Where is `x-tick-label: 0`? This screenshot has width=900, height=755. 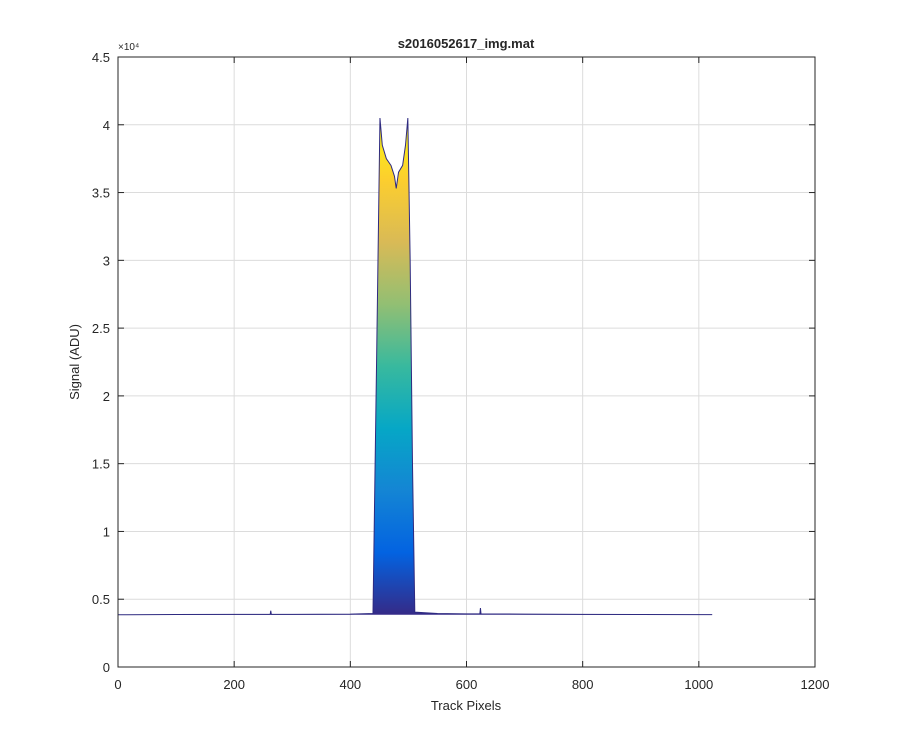
x-tick-label: 0 is located at coordinates (117, 684).